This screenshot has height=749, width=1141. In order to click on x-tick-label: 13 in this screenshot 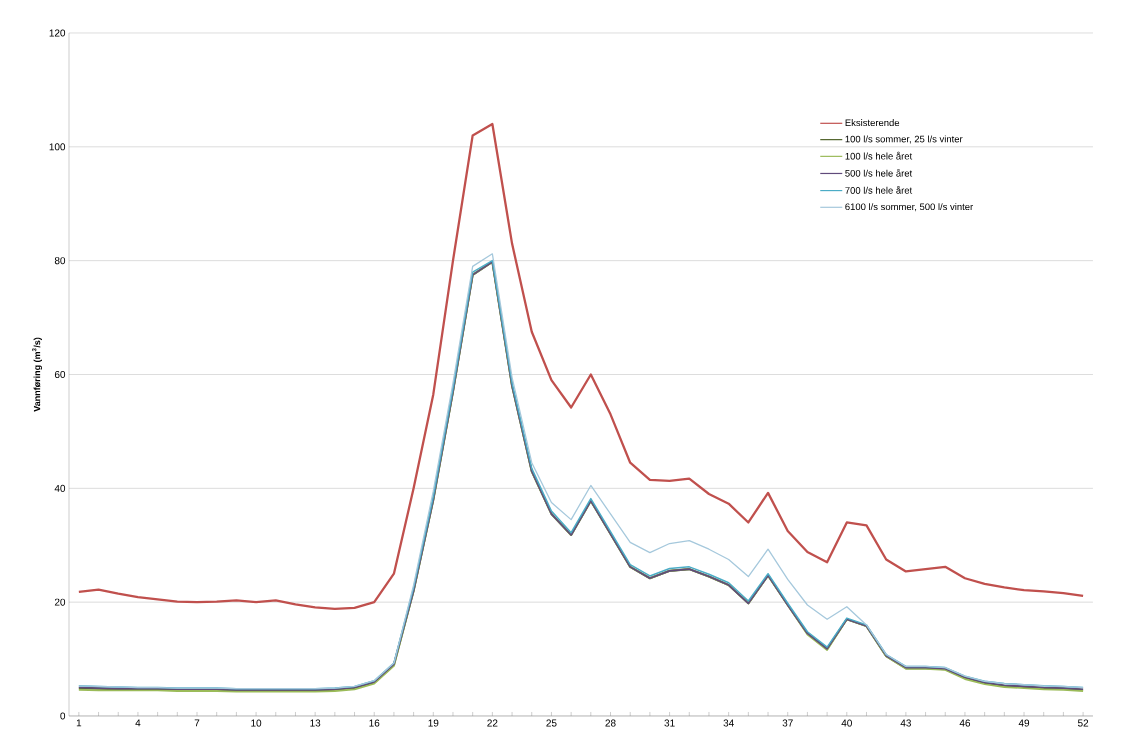, I will do `click(315, 723)`.